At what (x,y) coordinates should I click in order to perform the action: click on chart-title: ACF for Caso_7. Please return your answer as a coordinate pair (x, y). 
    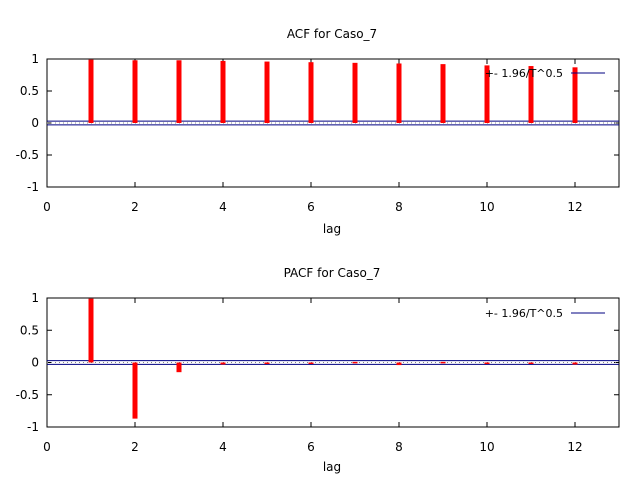
    Looking at the image, I should click on (332, 34).